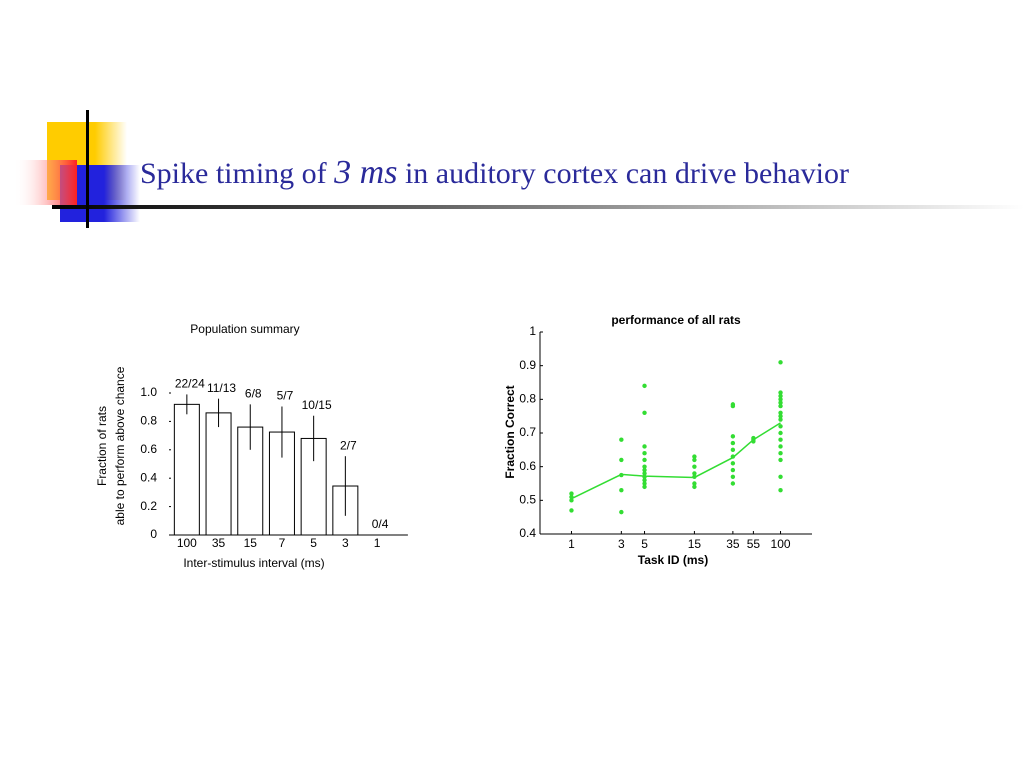 Image resolution: width=1024 pixels, height=768 pixels. Describe the element at coordinates (102, 446) in the screenshot. I see `y-axis-label: Fraction of rats` at that location.